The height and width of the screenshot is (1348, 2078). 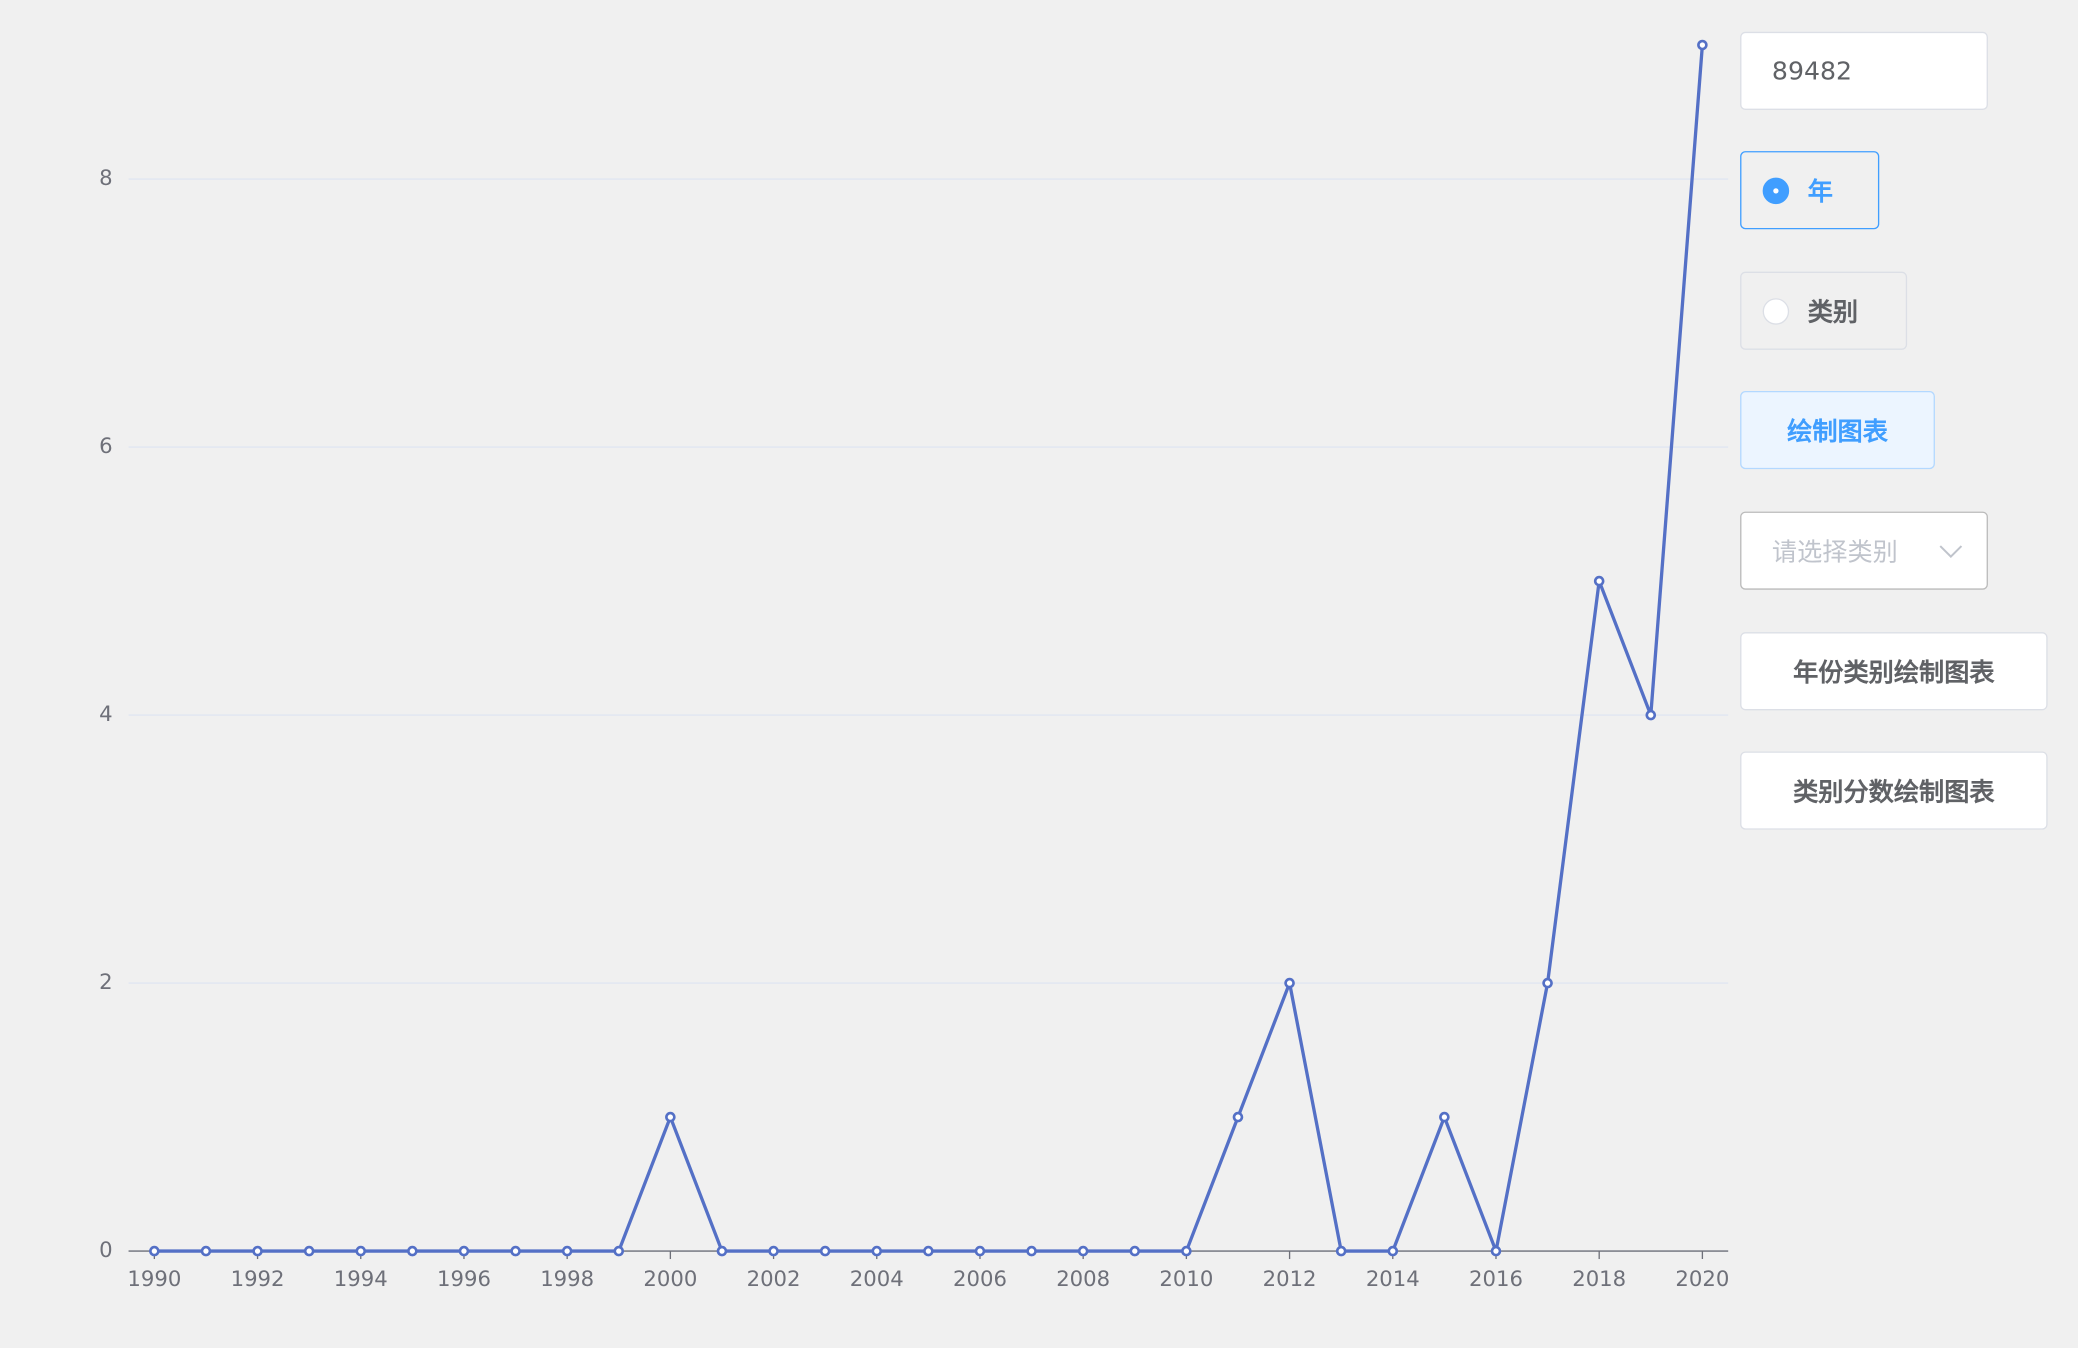 What do you see at coordinates (105, 1249) in the screenshot?
I see `y-tick-label: 0` at bounding box center [105, 1249].